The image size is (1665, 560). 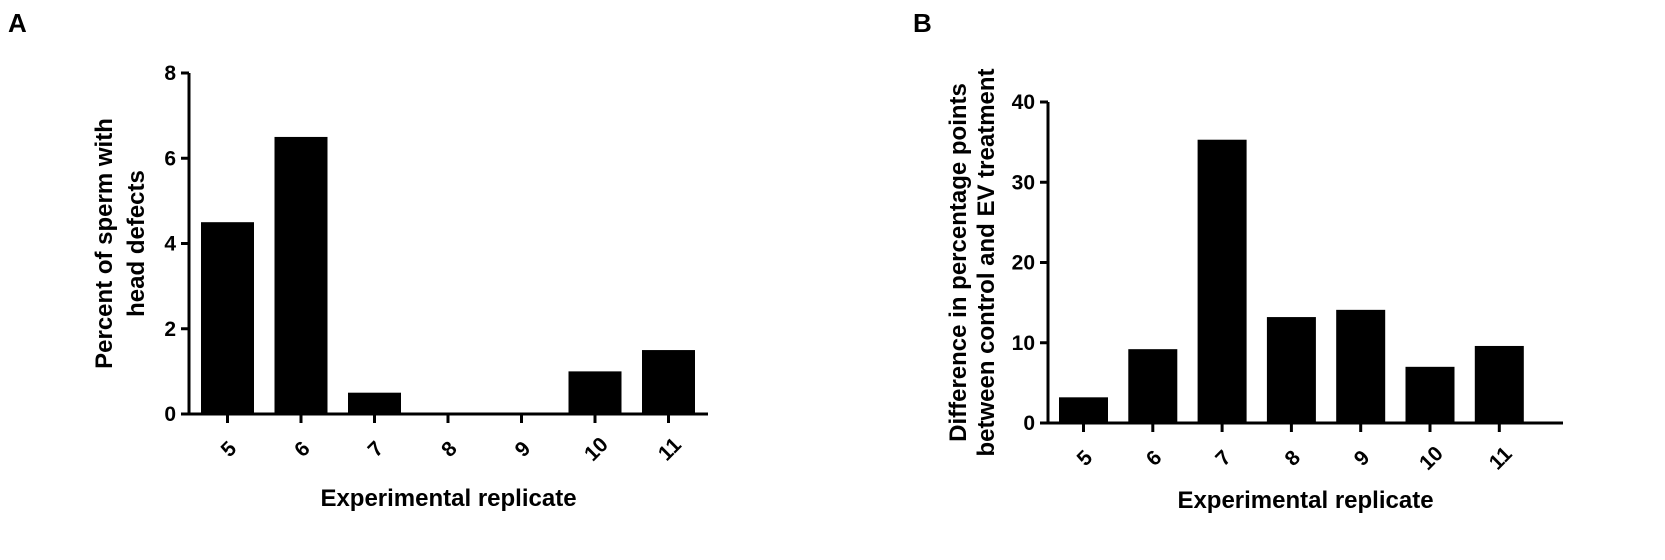 What do you see at coordinates (1023, 182) in the screenshot?
I see `y-tick-label: 30` at bounding box center [1023, 182].